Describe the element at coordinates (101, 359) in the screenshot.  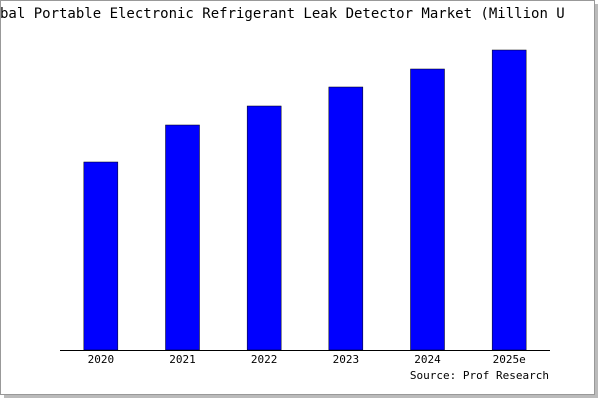
I see `x-tick-label: 2020` at that location.